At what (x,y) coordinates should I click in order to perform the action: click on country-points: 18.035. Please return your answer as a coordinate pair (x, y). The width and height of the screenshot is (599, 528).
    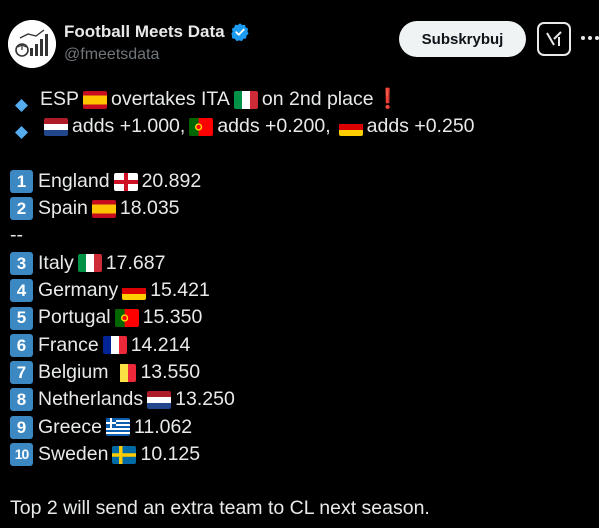
    Looking at the image, I should click on (149, 208).